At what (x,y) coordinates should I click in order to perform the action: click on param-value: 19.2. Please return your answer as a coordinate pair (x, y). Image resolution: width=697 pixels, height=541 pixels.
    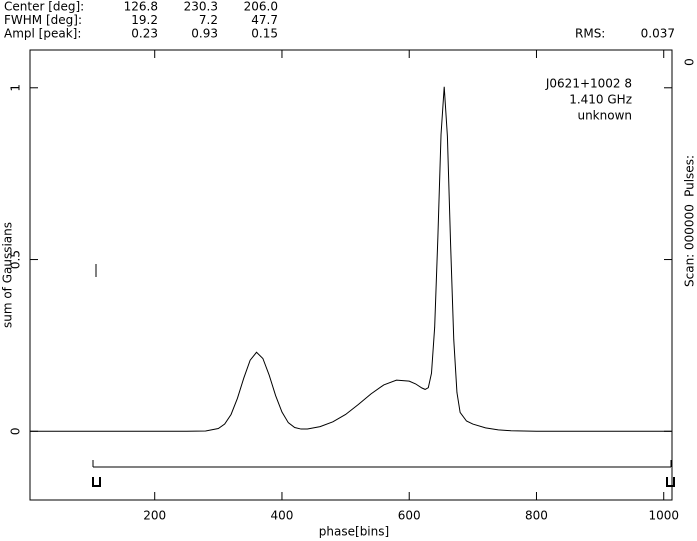
    Looking at the image, I should click on (144, 20).